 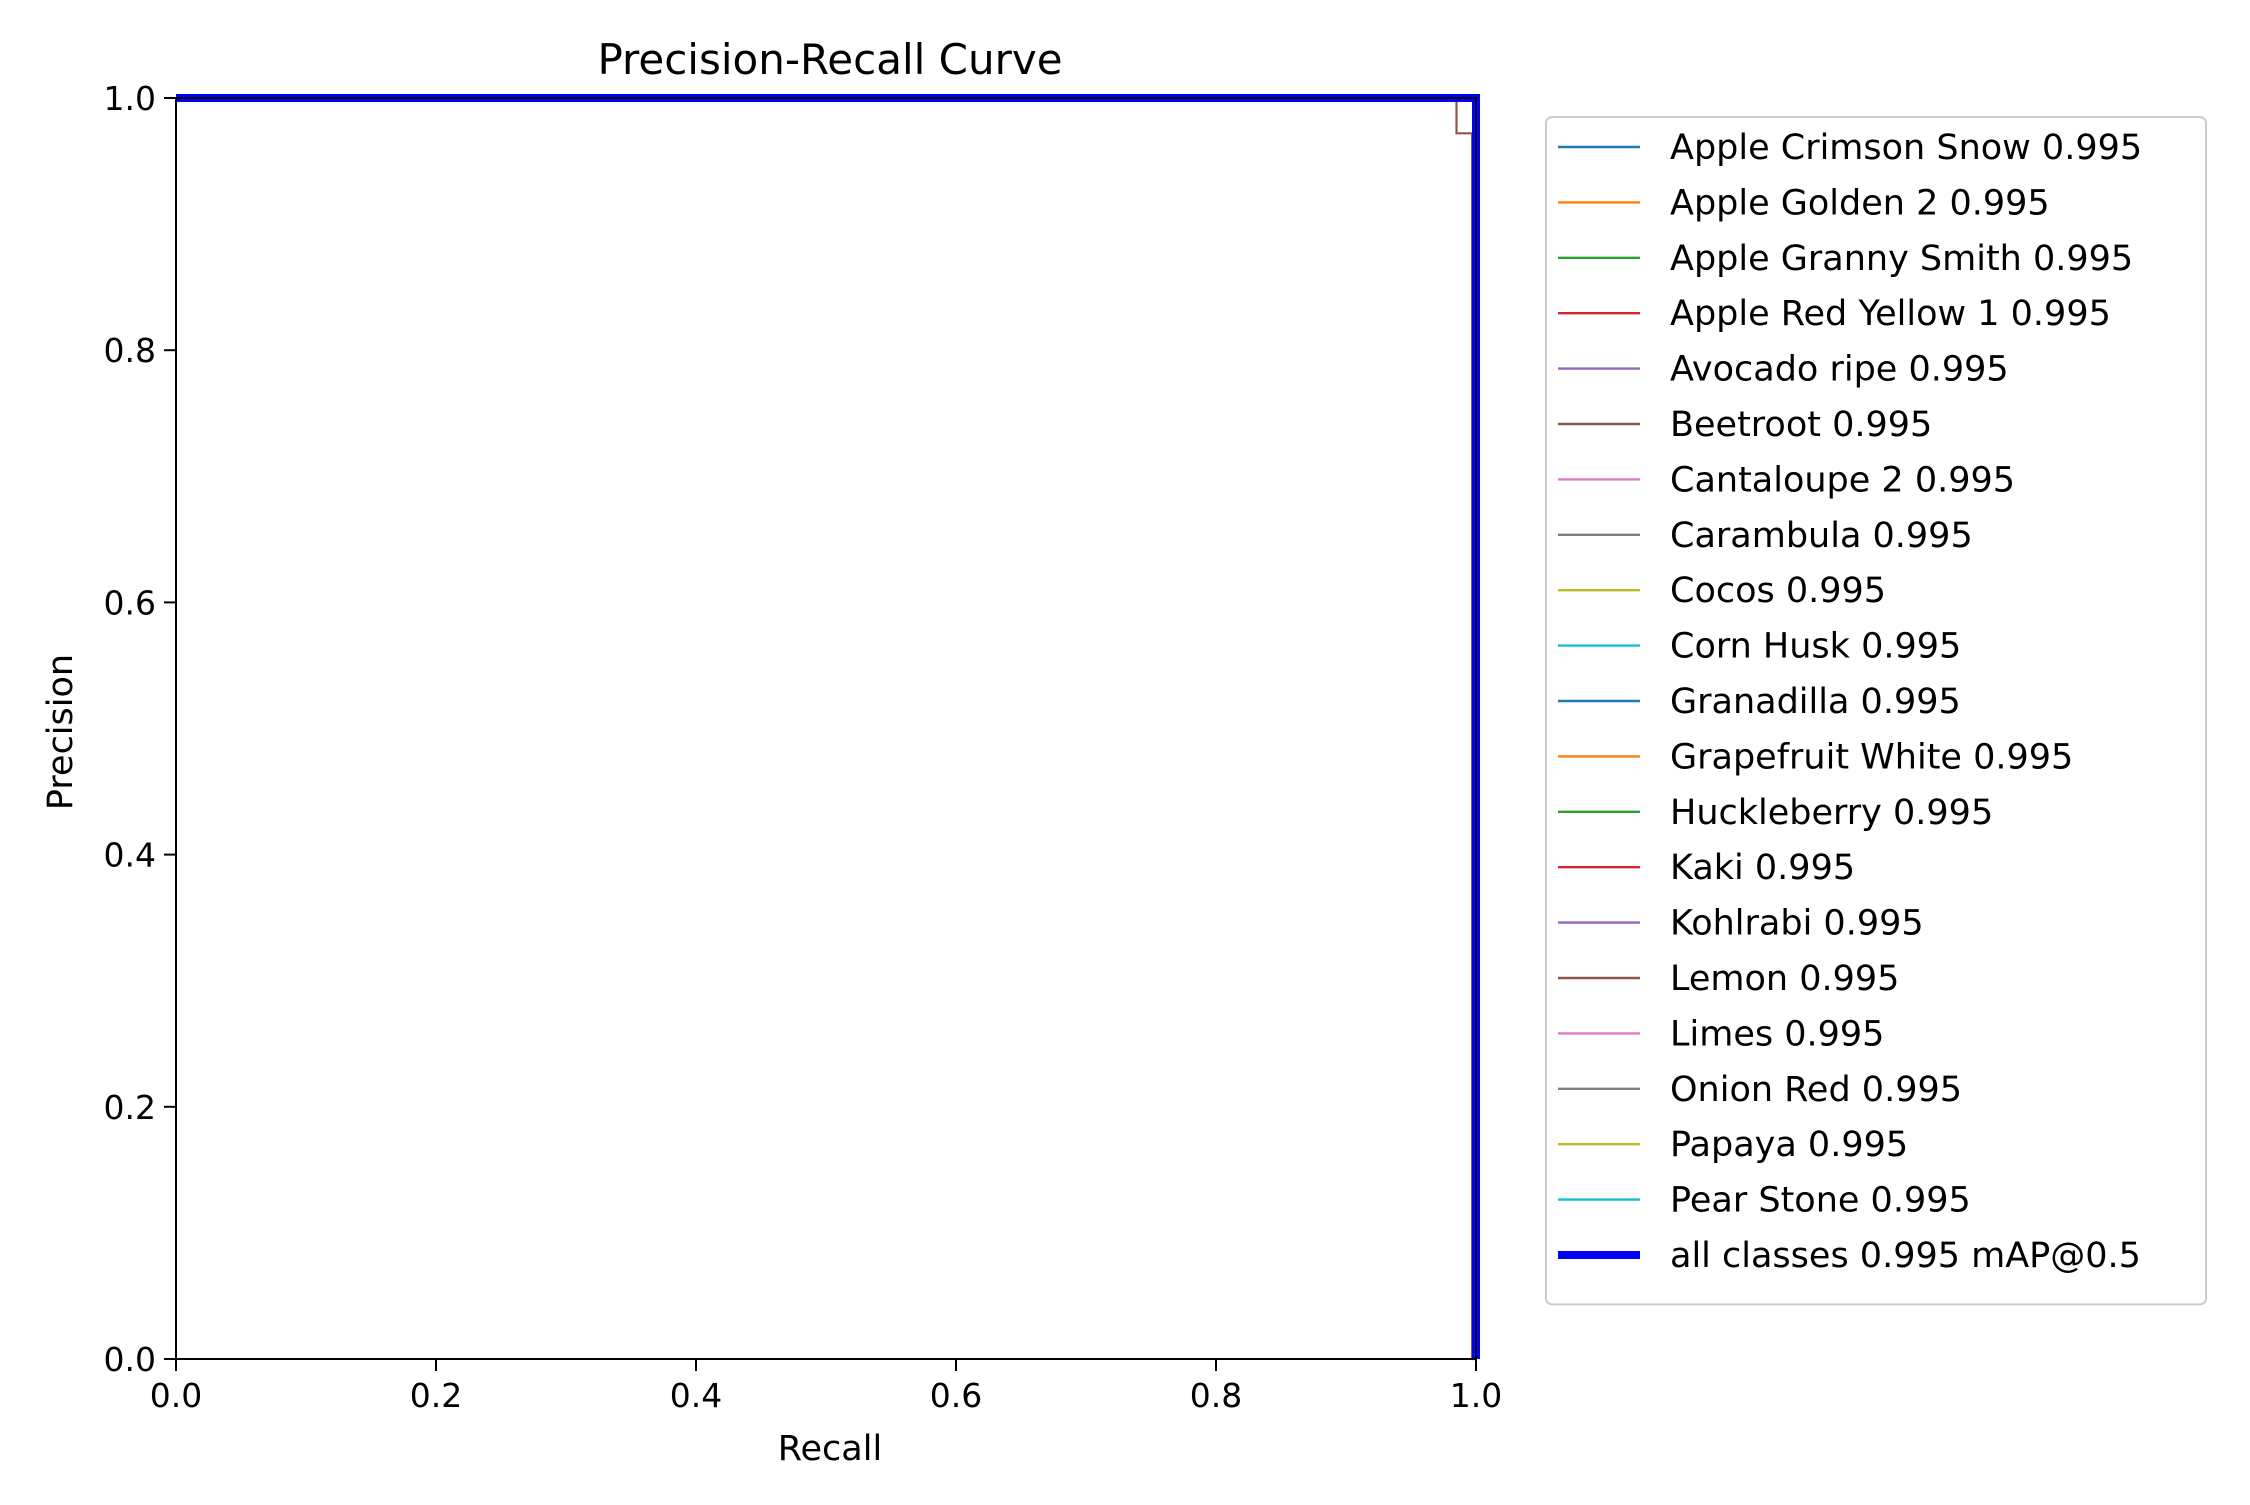 I want to click on legend-label-18: Papaya 0.995, so click(x=1789, y=1145).